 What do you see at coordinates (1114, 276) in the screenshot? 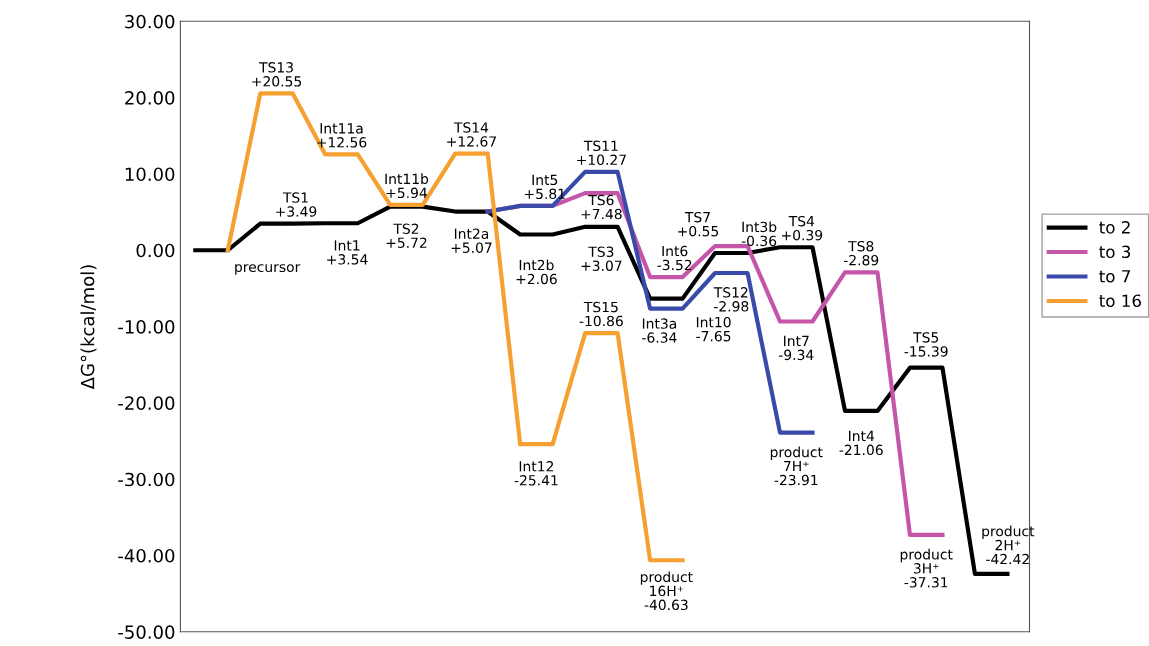
I see `legend-label: to 7` at bounding box center [1114, 276].